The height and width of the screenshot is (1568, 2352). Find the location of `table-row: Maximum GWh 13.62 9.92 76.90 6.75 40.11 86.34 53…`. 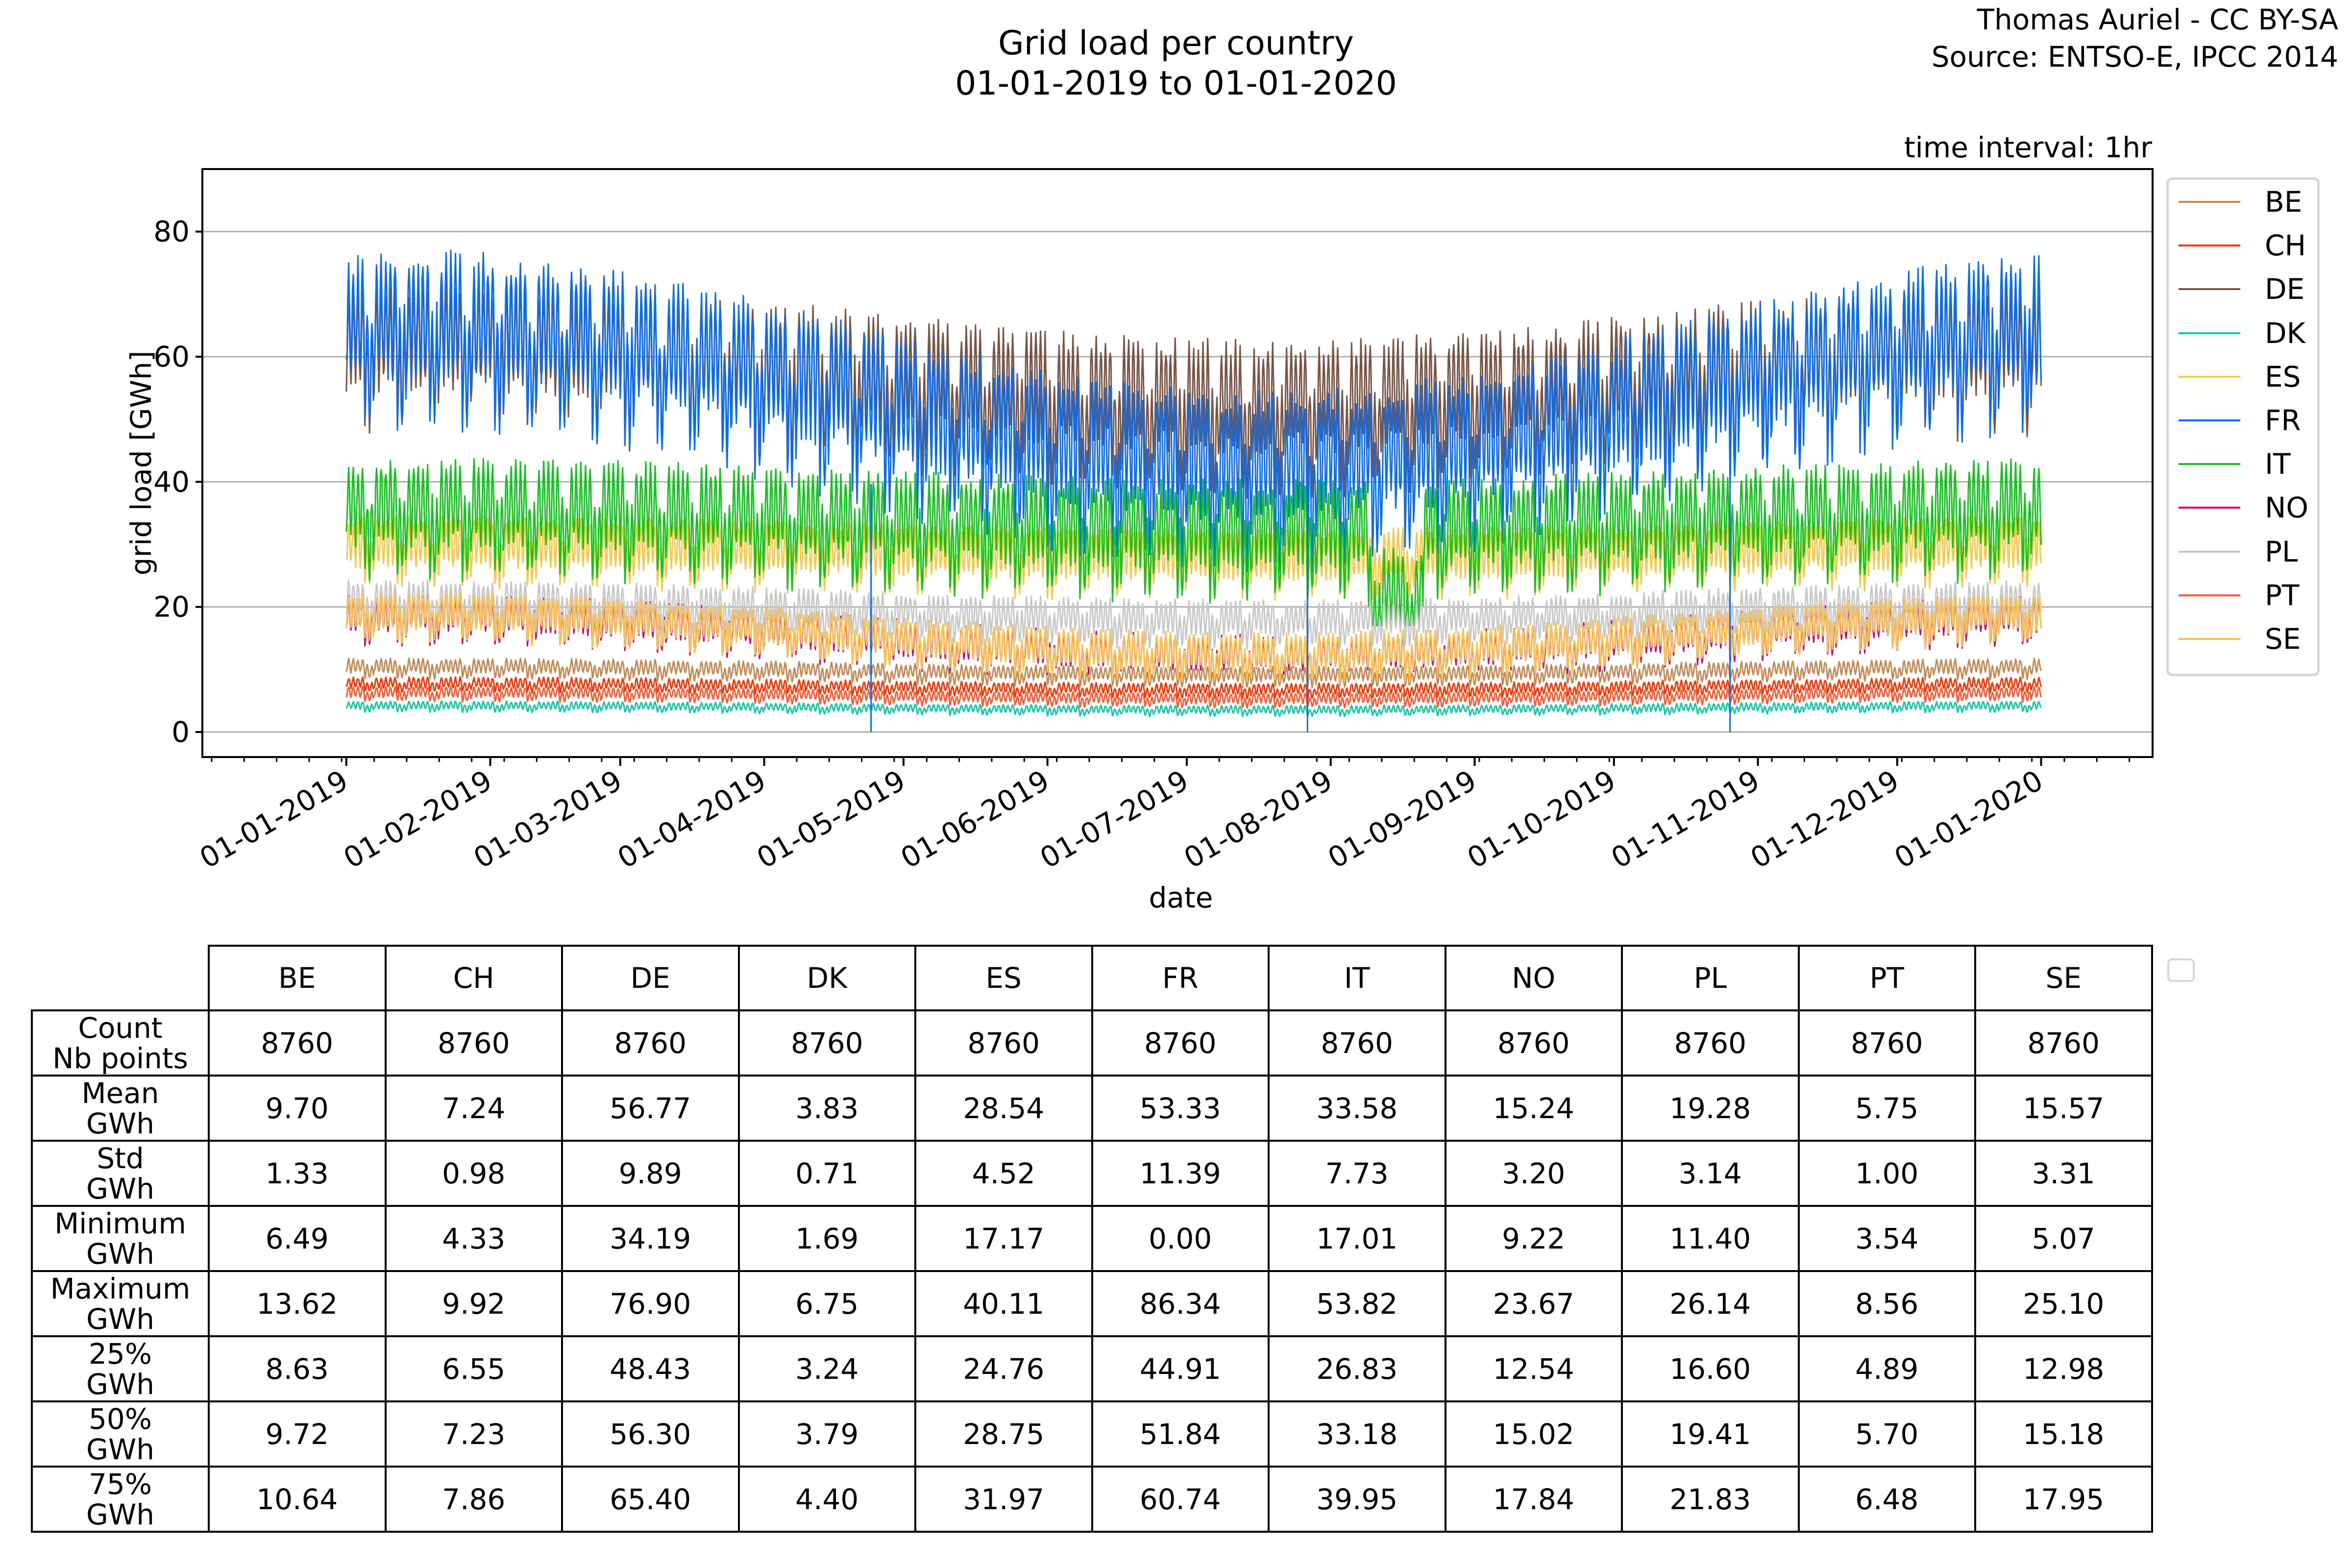

table-row: Maximum GWh 13.62 9.92 76.90 6.75 40.11 86.34 53… is located at coordinates (1092, 1303).